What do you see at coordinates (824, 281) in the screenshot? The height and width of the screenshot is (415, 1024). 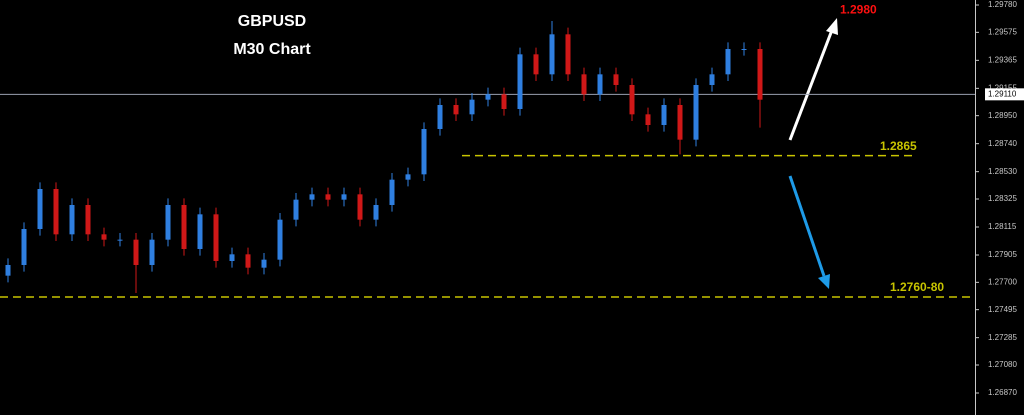 I see `down-arrow-head` at bounding box center [824, 281].